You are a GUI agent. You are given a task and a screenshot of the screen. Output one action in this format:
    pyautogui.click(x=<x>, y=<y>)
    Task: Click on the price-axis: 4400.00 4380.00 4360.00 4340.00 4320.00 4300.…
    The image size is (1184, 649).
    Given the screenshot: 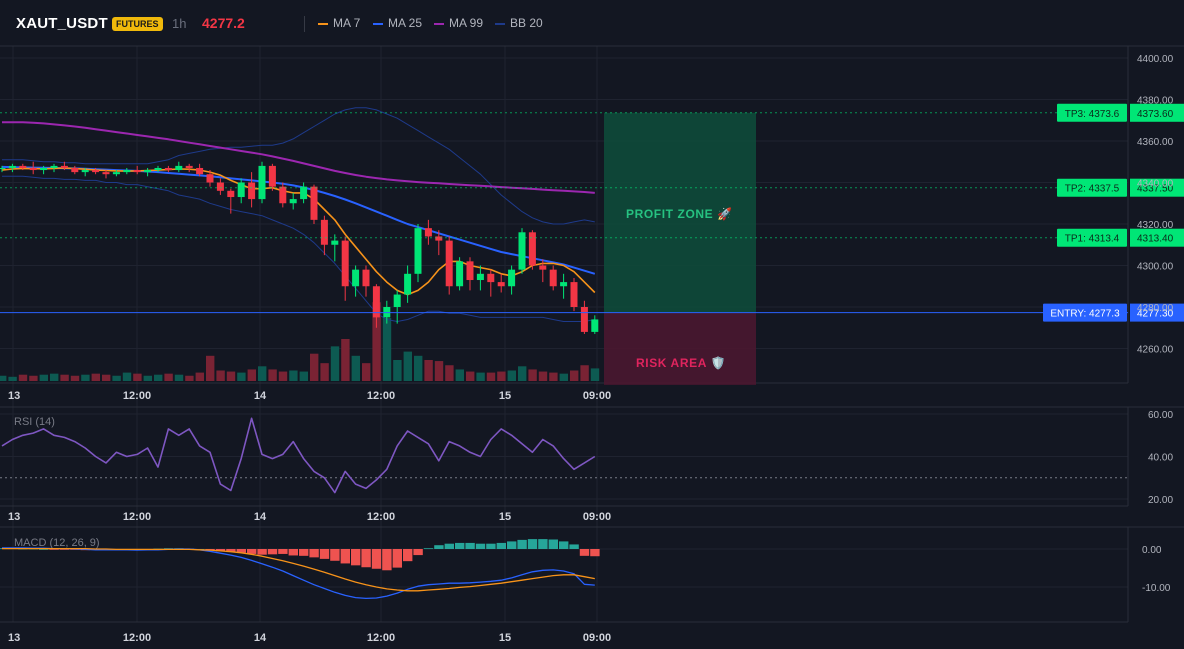 What is the action you would take?
    pyautogui.click(x=1155, y=205)
    